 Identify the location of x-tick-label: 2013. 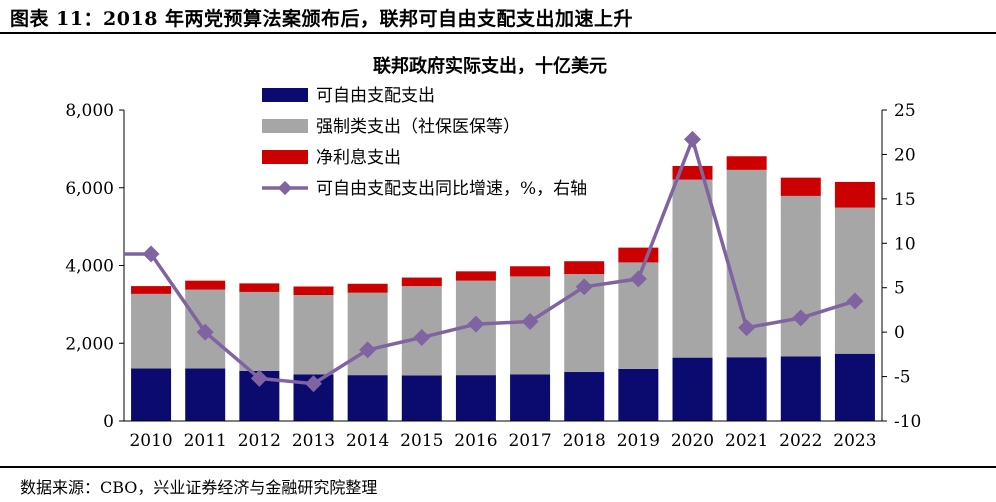
(313, 441).